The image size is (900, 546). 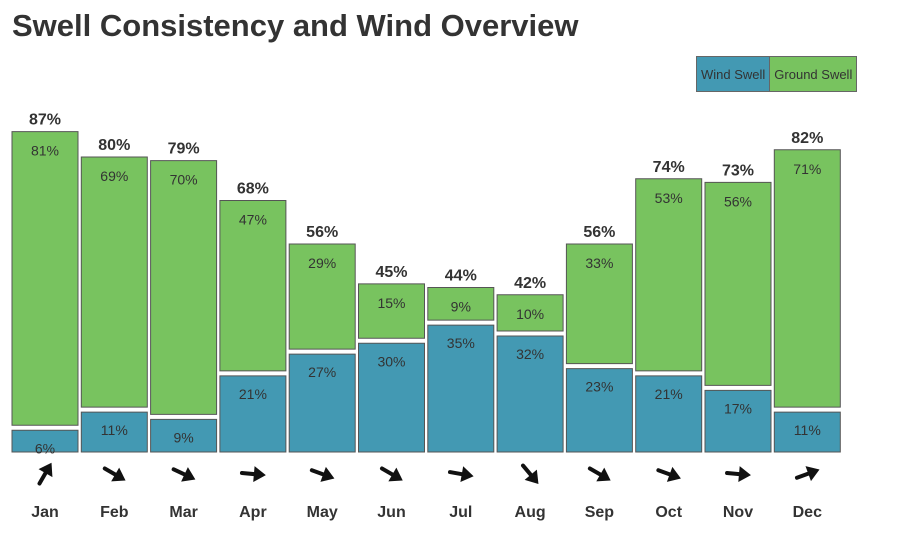 What do you see at coordinates (460, 512) in the screenshot?
I see `month-label: Jul` at bounding box center [460, 512].